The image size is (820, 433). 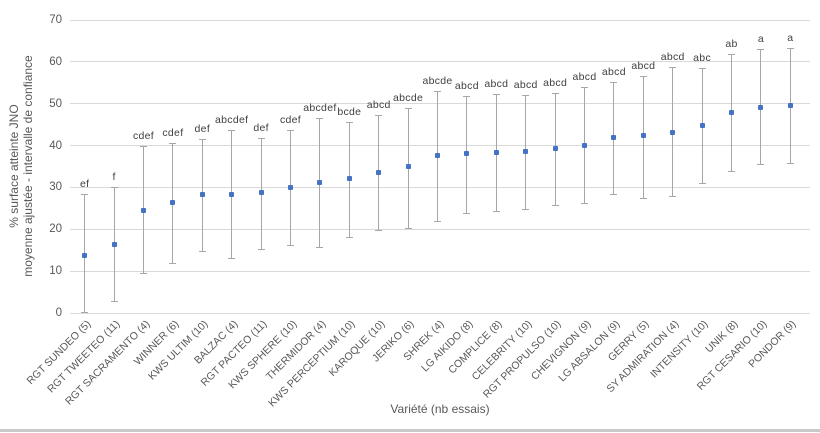 What do you see at coordinates (731, 43) in the screenshot?
I see `significance-group-label: ab` at bounding box center [731, 43].